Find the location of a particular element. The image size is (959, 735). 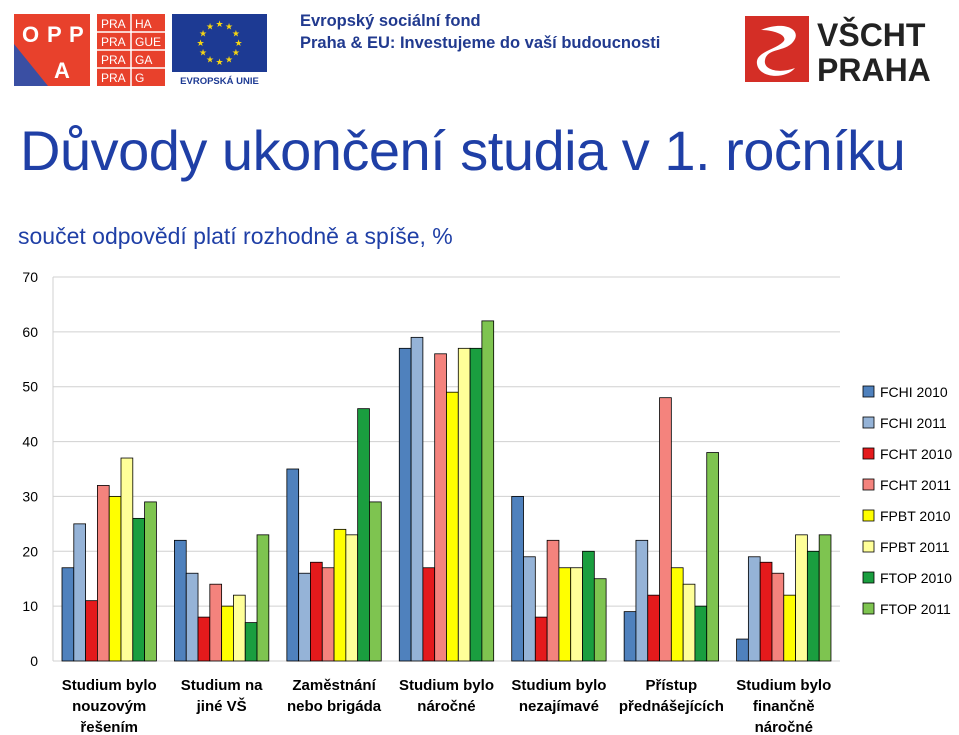

eu-logo-text: EVROPSKÁ UNIE is located at coordinates (219, 81).